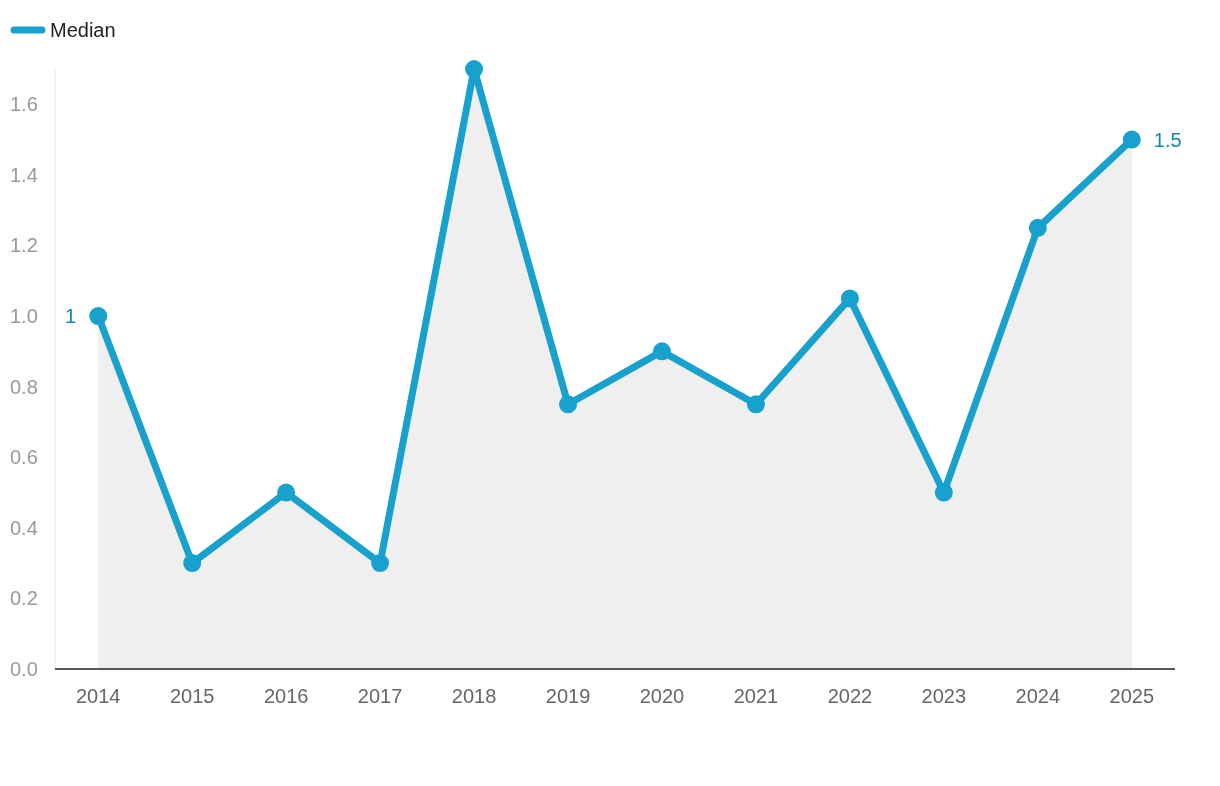 The width and height of the screenshot is (1220, 786). Describe the element at coordinates (24, 245) in the screenshot. I see `y-tick-label: 1.2` at that location.